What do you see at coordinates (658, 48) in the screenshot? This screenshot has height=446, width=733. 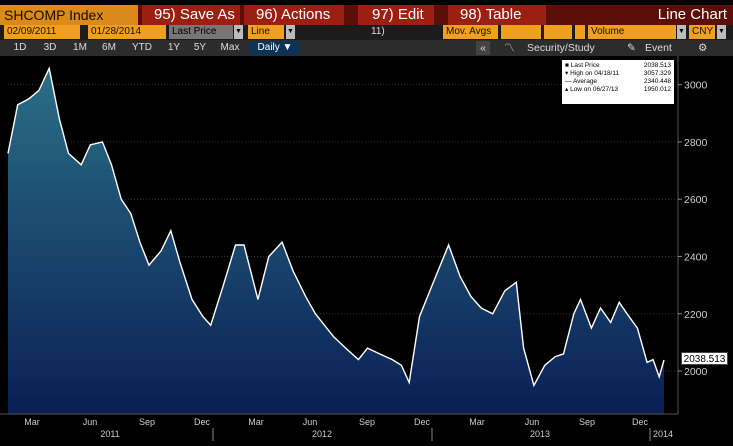 I see `event-button: Event` at bounding box center [658, 48].